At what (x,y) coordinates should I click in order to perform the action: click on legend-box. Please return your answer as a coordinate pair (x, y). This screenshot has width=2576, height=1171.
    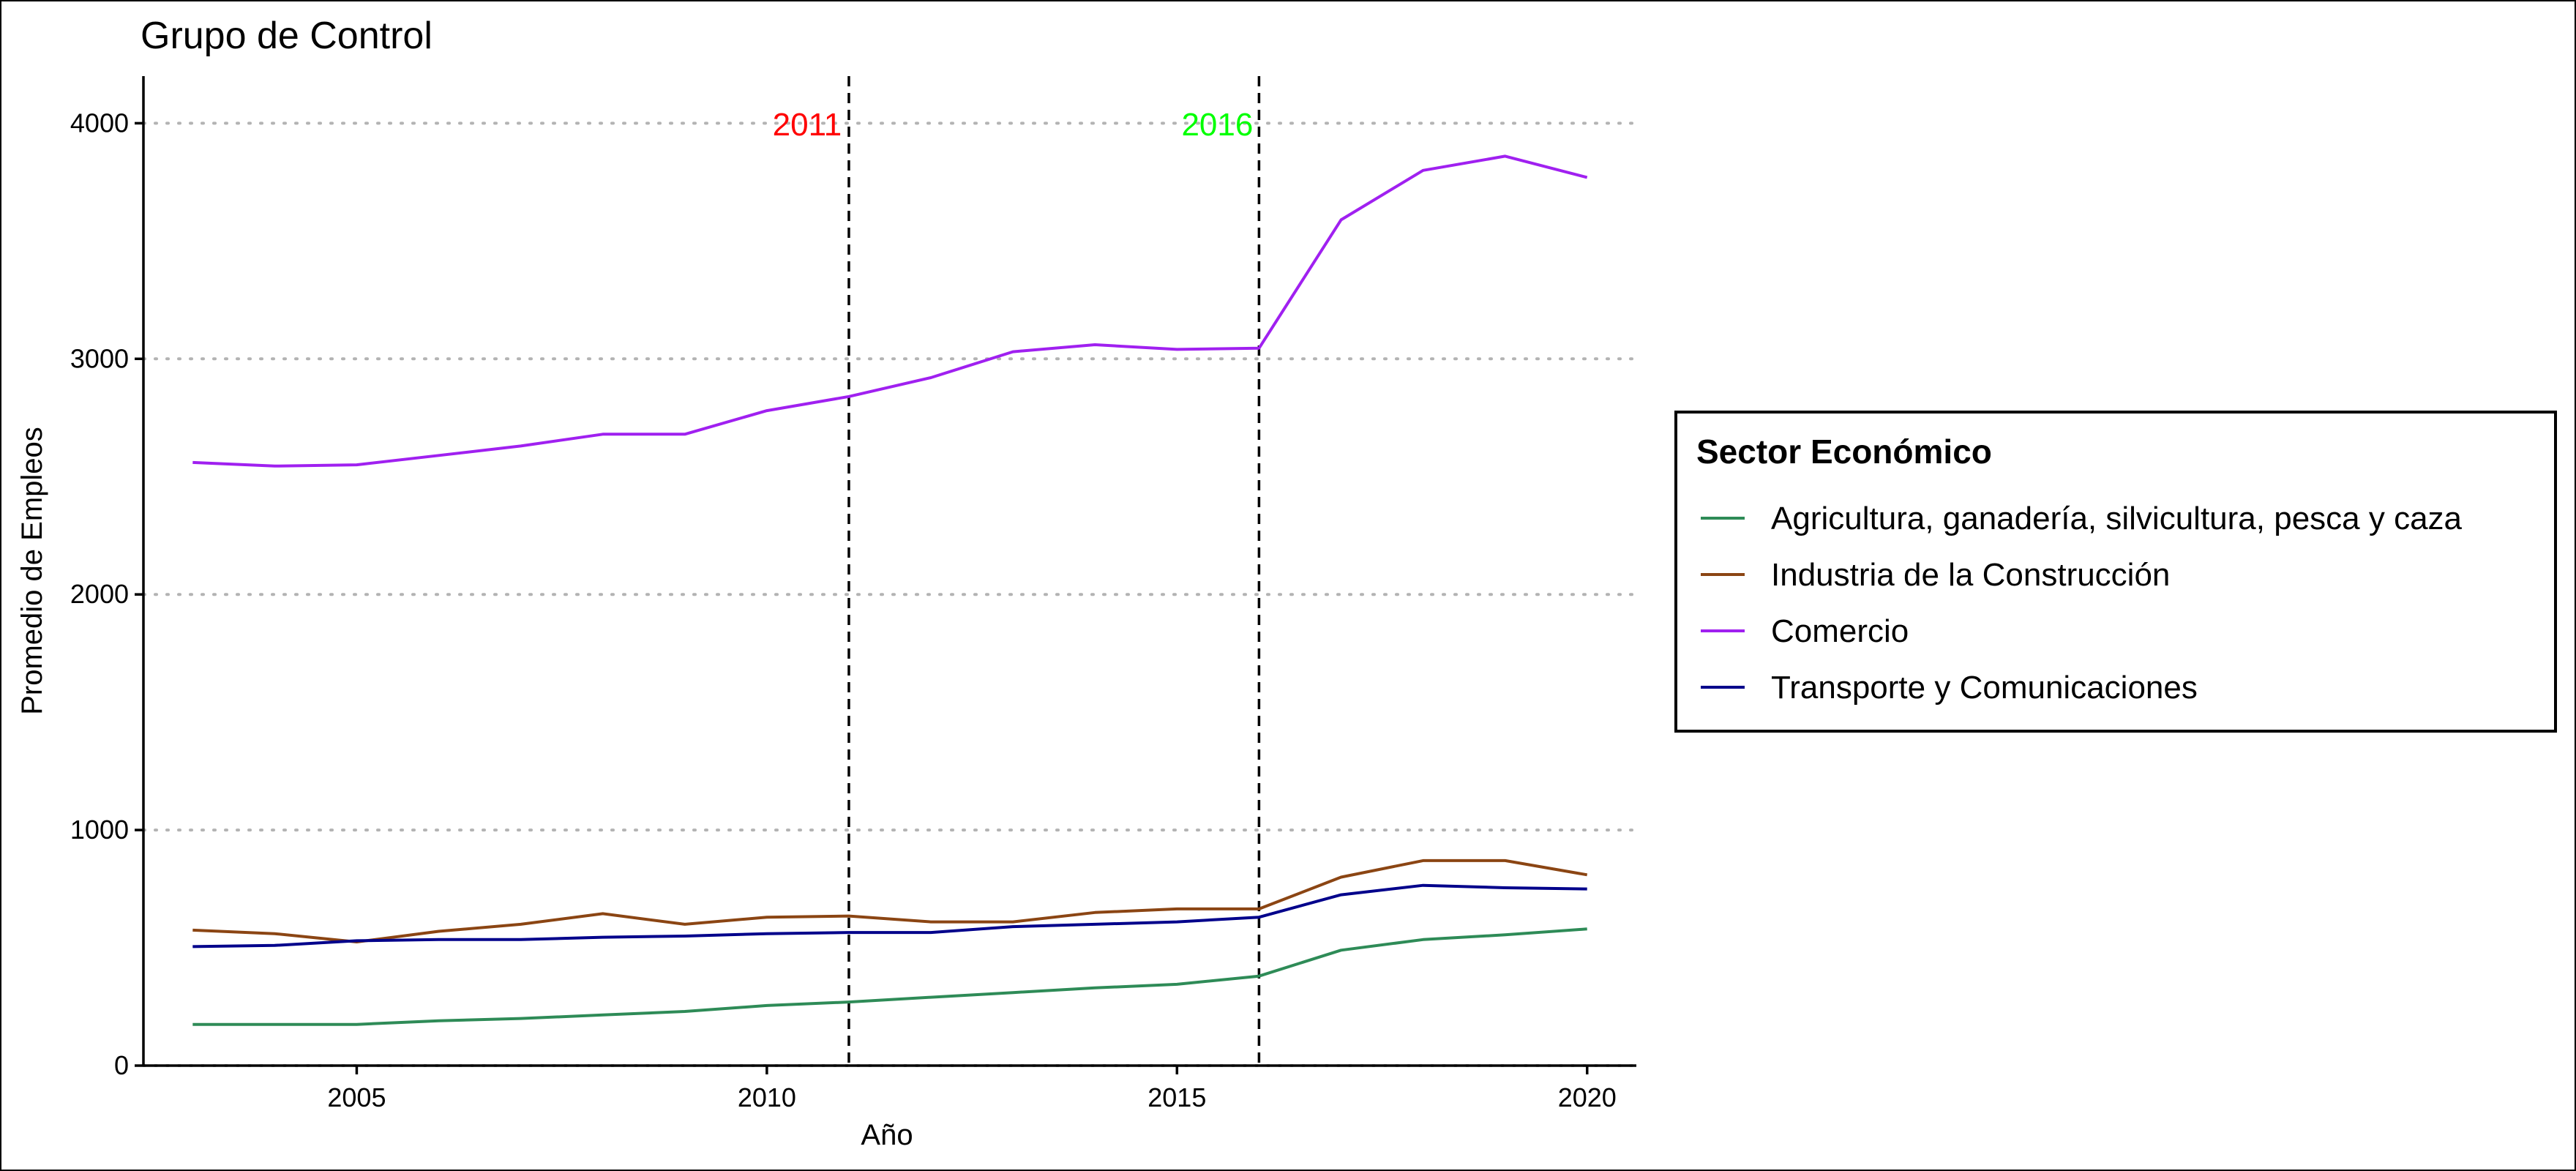
    Looking at the image, I should click on (2115, 572).